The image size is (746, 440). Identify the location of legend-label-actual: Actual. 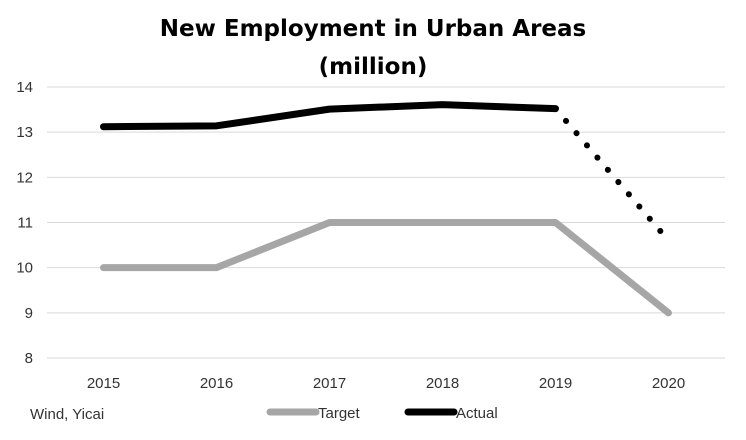
(477, 413).